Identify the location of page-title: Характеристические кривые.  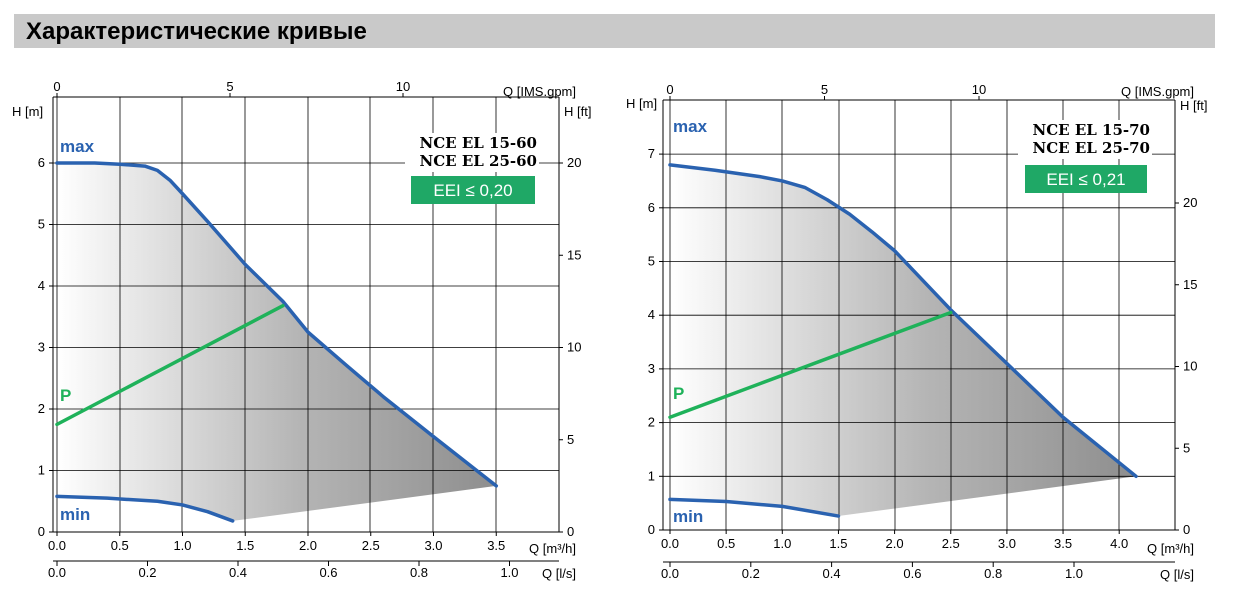
(196, 31).